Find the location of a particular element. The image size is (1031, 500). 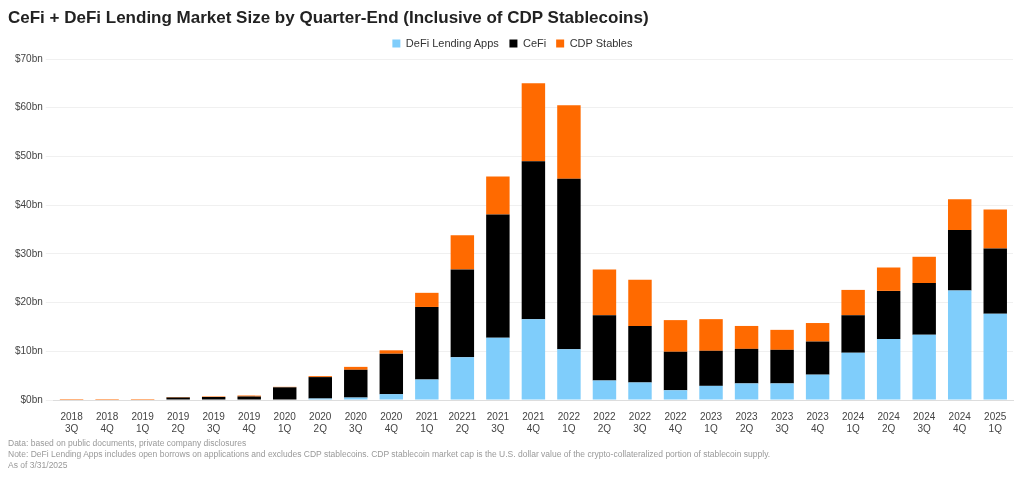

x-tick-label: 2022 1Q is located at coordinates (569, 422).